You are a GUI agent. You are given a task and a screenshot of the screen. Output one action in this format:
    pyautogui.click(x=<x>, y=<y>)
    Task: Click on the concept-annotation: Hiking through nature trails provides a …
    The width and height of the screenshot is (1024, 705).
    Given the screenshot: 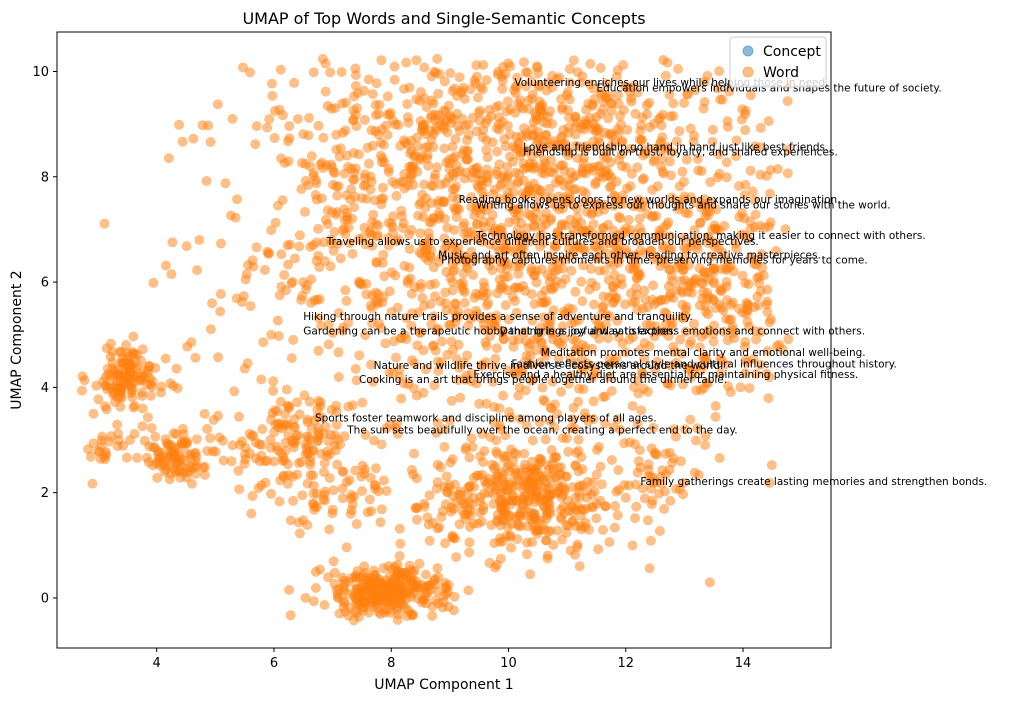 What is the action you would take?
    pyautogui.click(x=498, y=317)
    